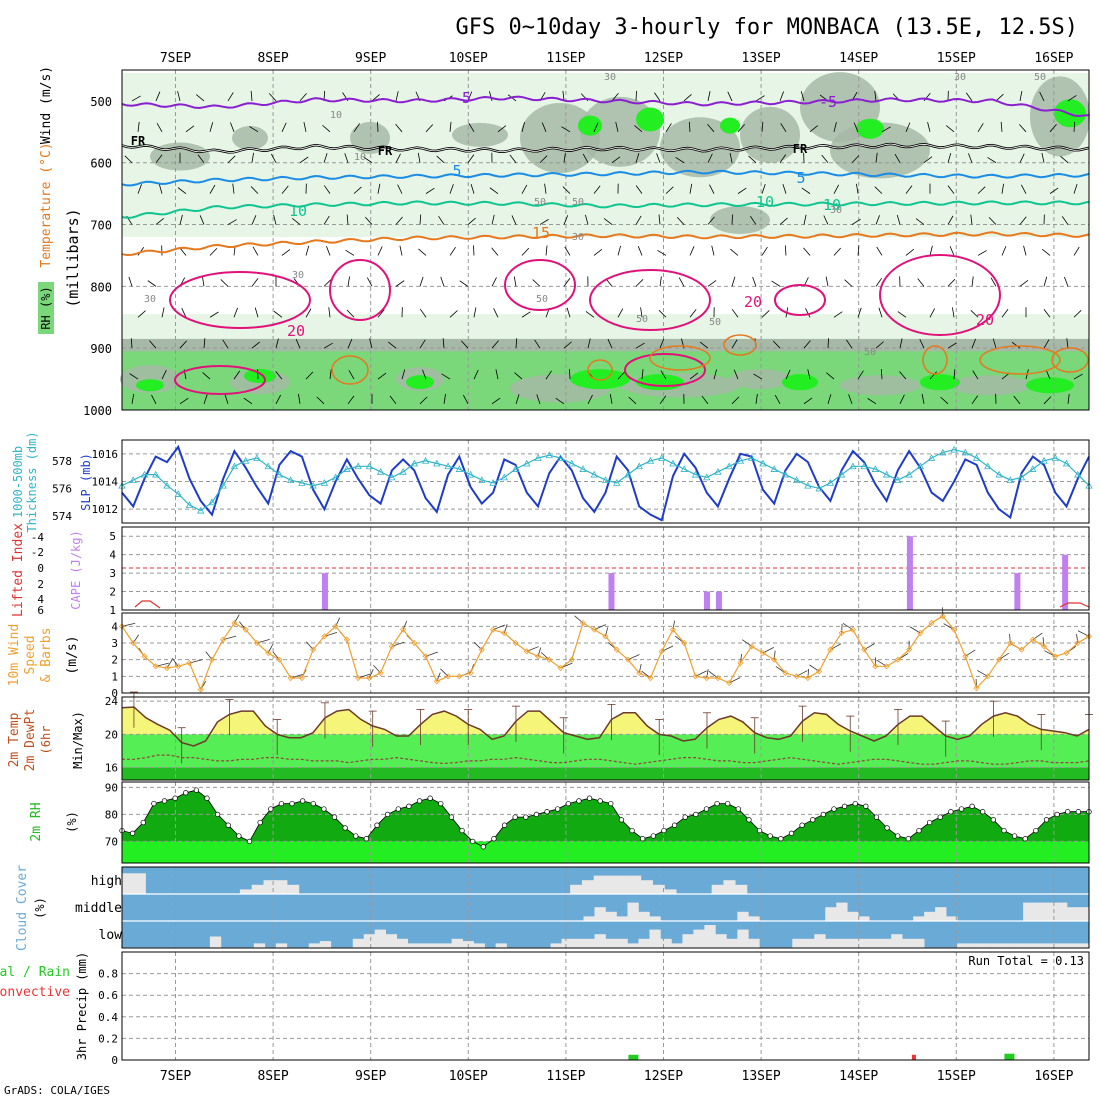  I want to click on credit-label: GrADS: COLA/IGES, so click(57, 1090).